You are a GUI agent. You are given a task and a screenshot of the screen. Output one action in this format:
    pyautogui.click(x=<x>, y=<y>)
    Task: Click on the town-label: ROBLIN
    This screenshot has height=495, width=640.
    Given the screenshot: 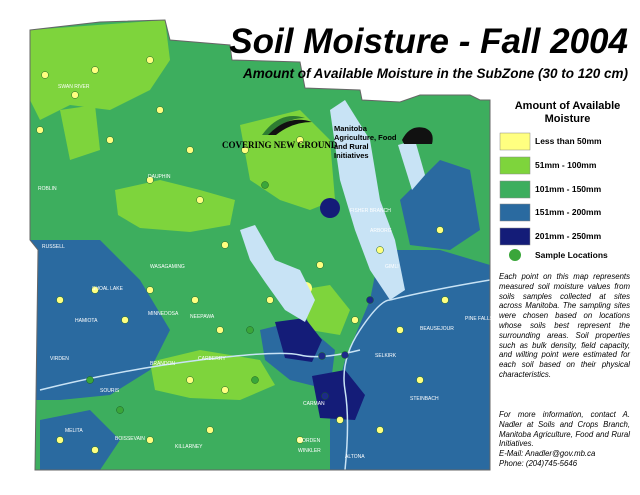 What is the action you would take?
    pyautogui.click(x=47, y=189)
    